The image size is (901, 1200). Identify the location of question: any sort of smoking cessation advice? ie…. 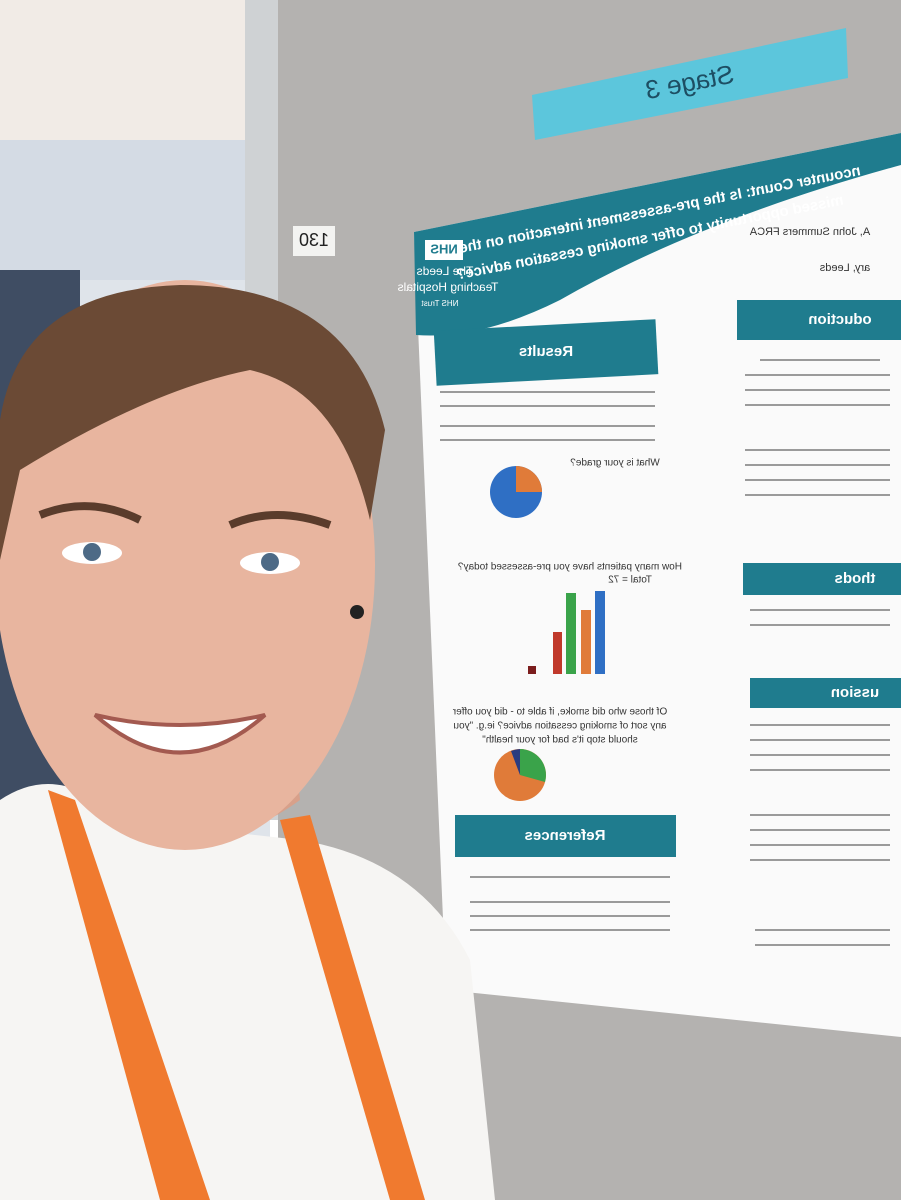
(559, 726).